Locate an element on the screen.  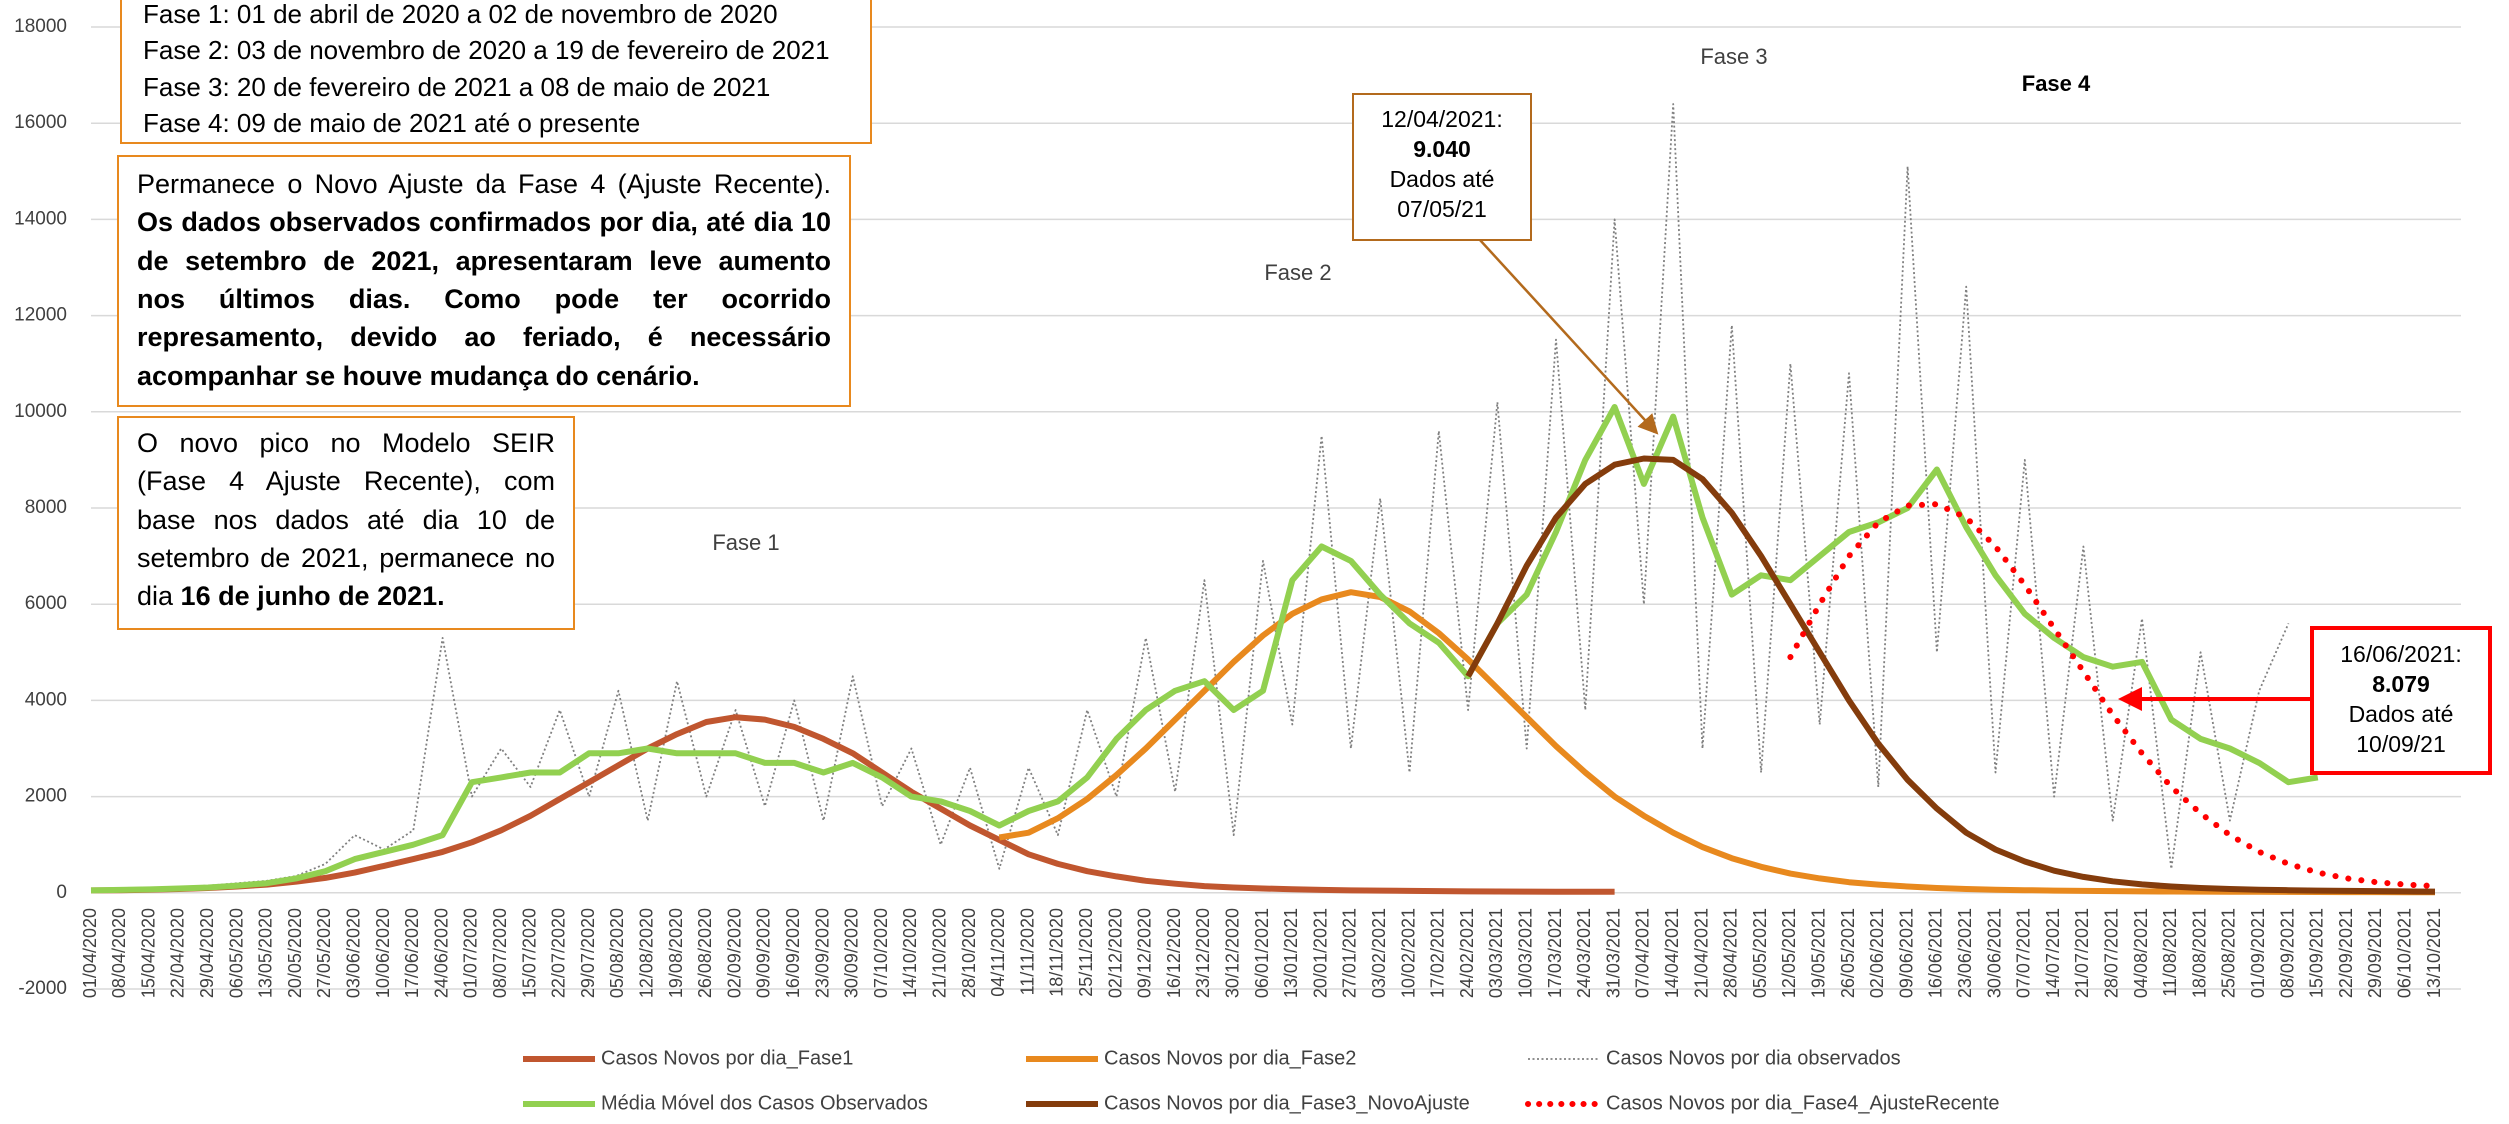
x-tick-label: 08/04/2020 is located at coordinates (119, 953).